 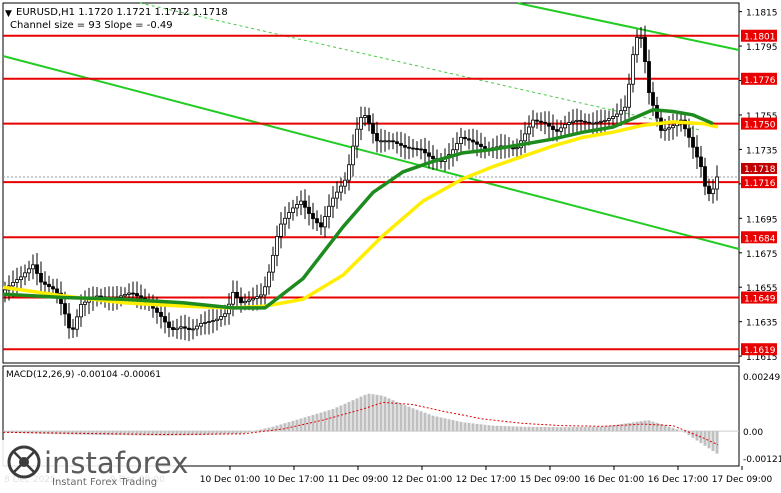 What do you see at coordinates (24, 462) in the screenshot?
I see `logo-emblem-icon` at bounding box center [24, 462].